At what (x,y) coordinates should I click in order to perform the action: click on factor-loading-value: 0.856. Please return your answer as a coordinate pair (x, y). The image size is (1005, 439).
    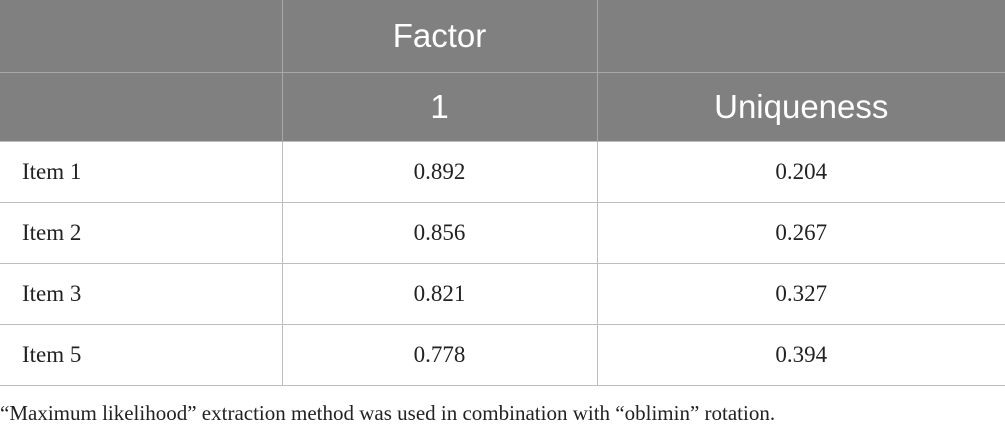
    Looking at the image, I should click on (439, 233).